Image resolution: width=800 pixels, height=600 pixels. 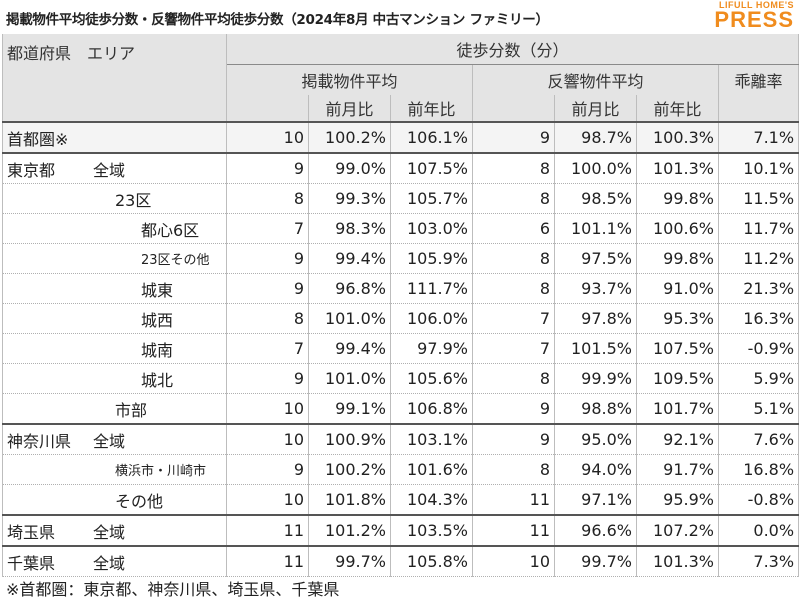 I want to click on header-listed-blank, so click(x=267, y=109).